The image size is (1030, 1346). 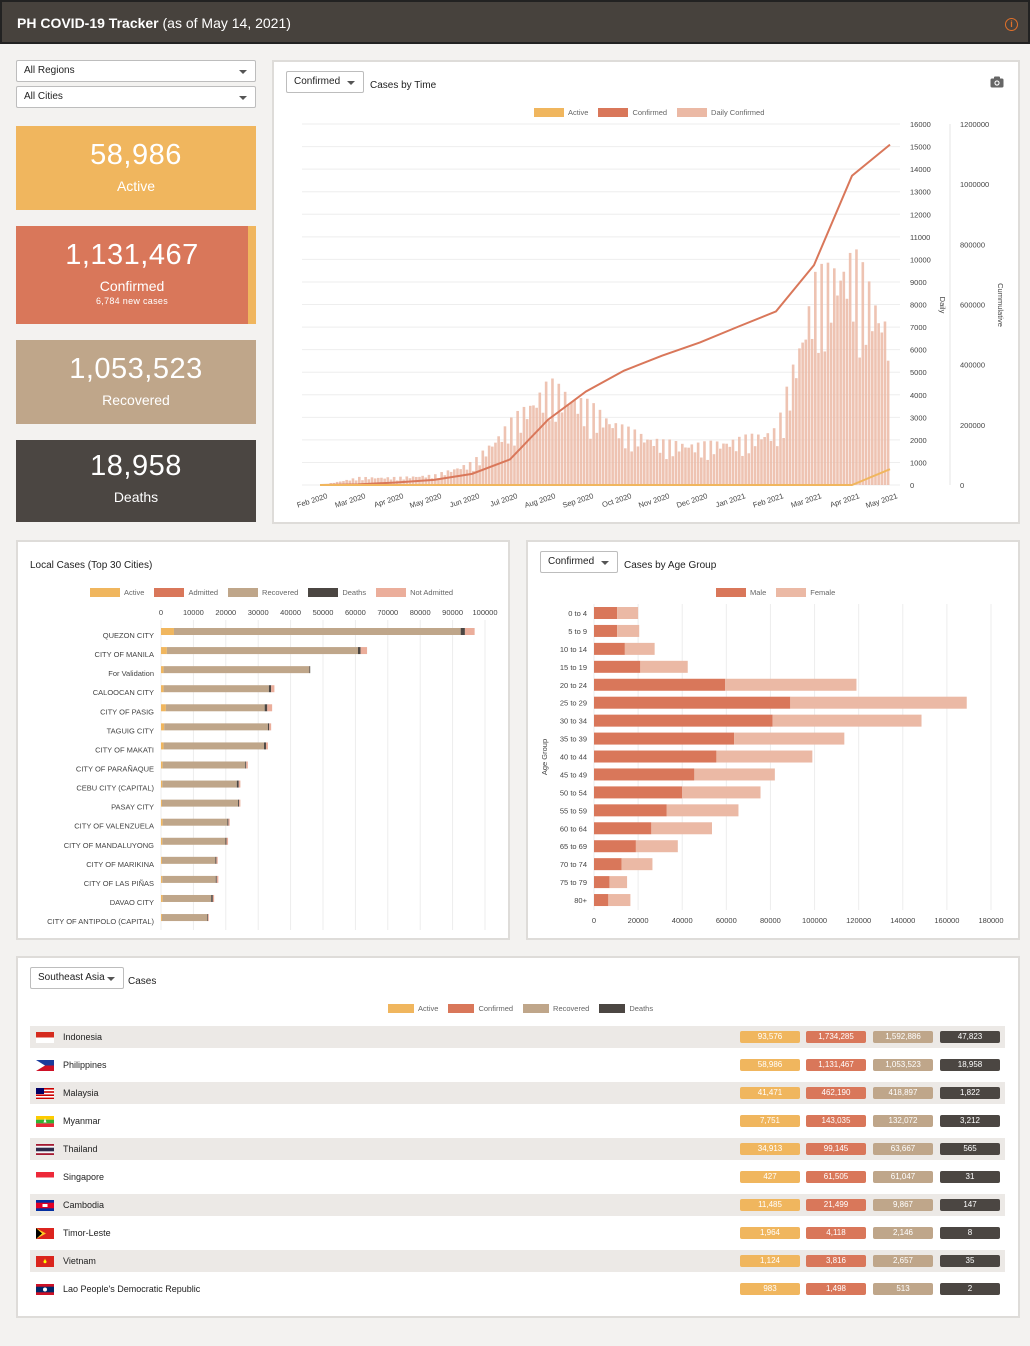 What do you see at coordinates (136, 155) in the screenshot?
I see `active-count: 58,986` at bounding box center [136, 155].